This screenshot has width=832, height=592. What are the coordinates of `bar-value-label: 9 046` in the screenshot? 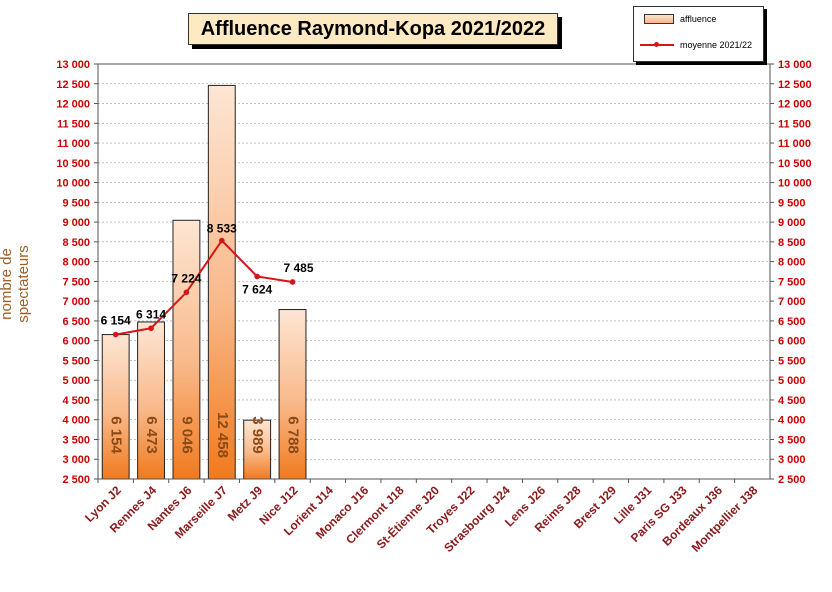 It's located at (186, 435).